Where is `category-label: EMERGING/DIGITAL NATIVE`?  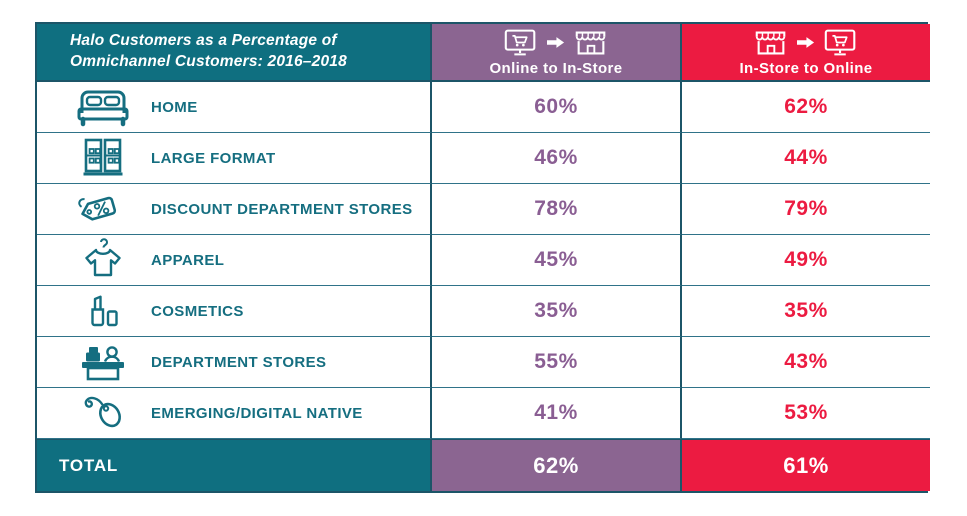 category-label: EMERGING/DIGITAL NATIVE is located at coordinates (257, 413).